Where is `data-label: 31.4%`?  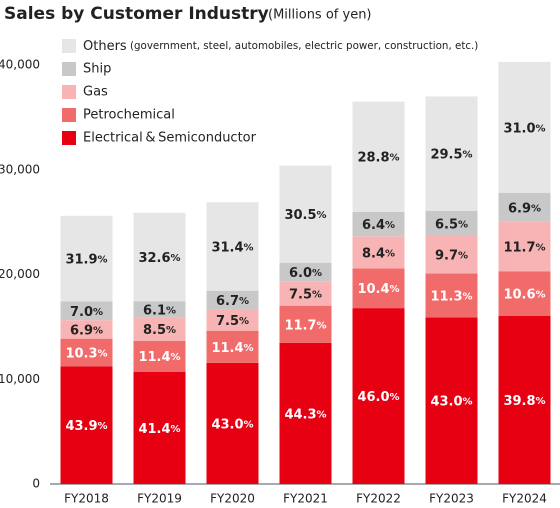
data-label: 31.4% is located at coordinates (232, 247).